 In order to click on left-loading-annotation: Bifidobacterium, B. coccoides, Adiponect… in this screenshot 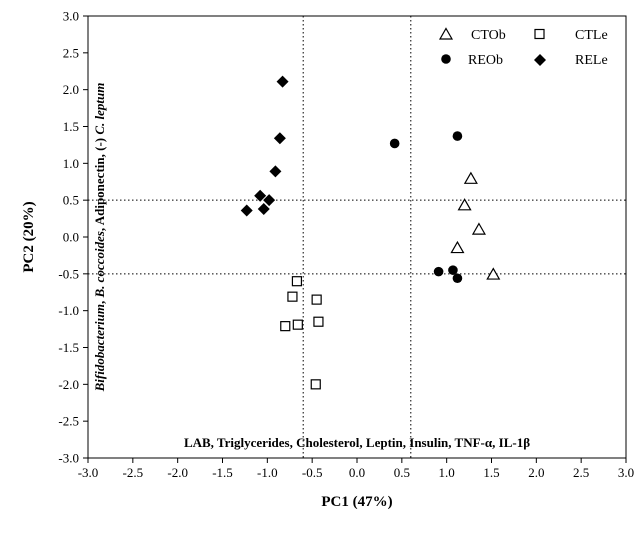, I will do `click(99, 238)`.